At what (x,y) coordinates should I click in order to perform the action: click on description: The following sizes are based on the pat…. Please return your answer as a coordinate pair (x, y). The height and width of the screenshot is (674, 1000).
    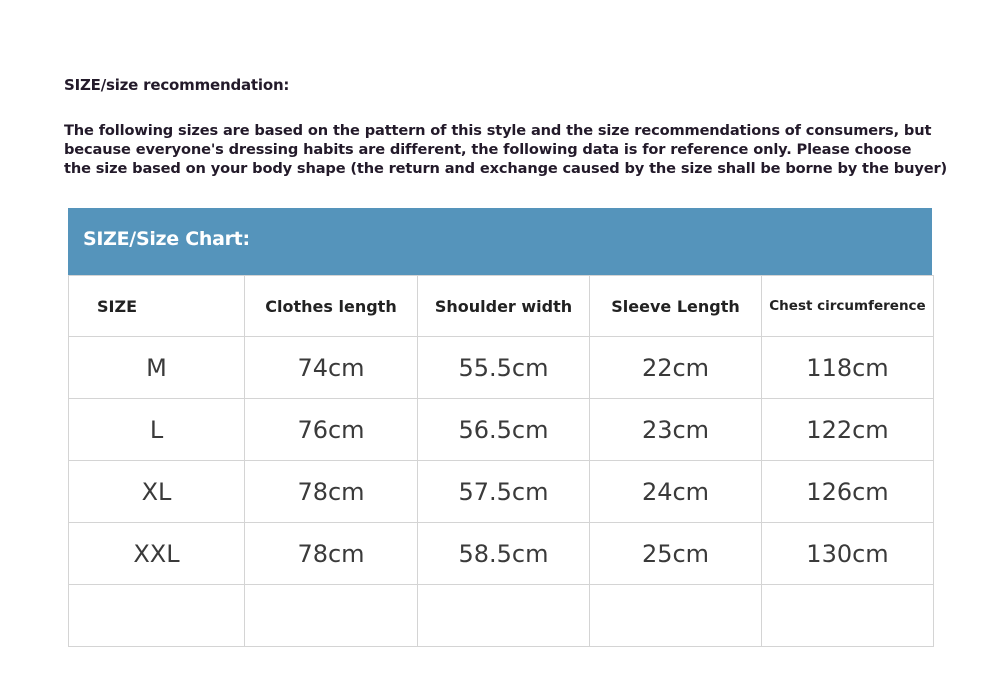
    Looking at the image, I should click on (506, 149).